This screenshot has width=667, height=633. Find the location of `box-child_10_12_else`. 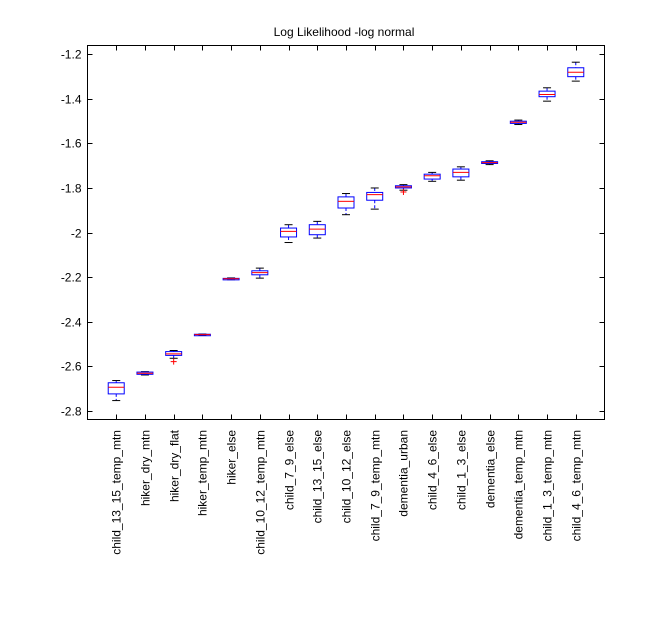

box-child_10_12_else is located at coordinates (346, 204).